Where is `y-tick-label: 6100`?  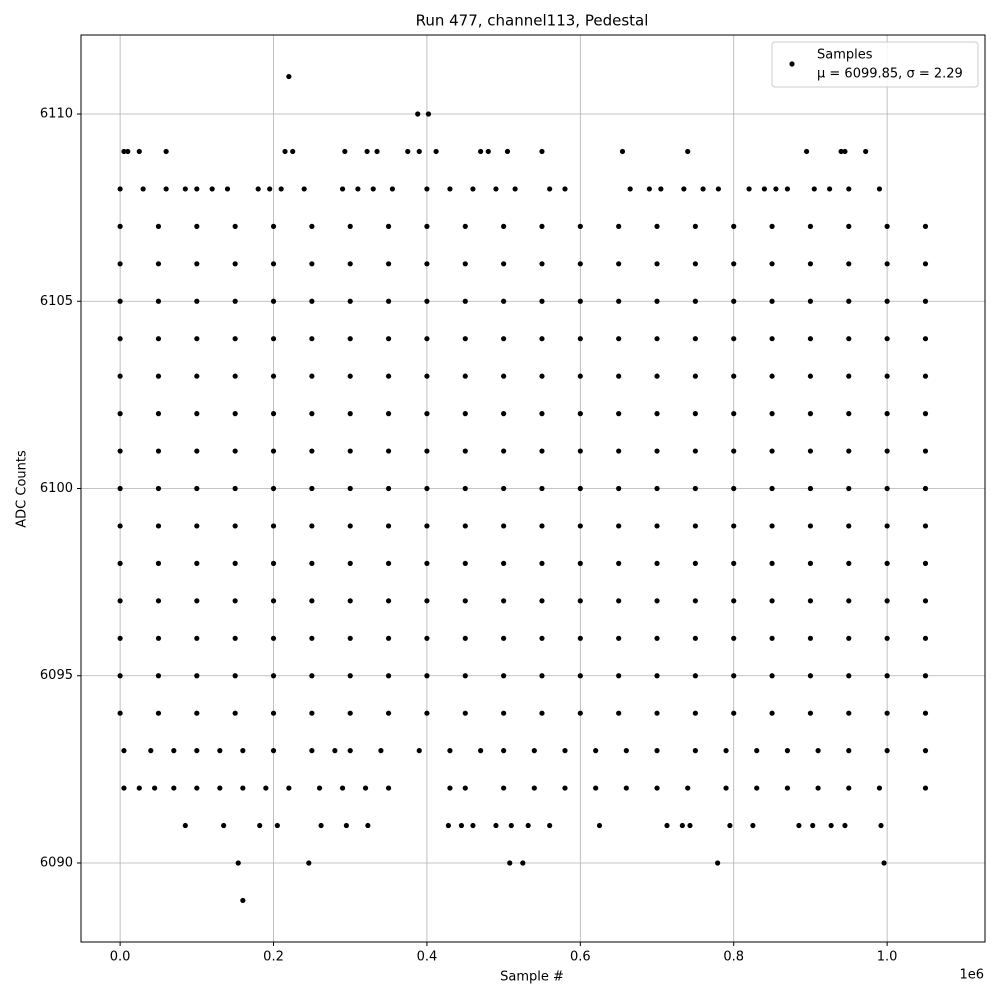 y-tick-label: 6100 is located at coordinates (56, 488).